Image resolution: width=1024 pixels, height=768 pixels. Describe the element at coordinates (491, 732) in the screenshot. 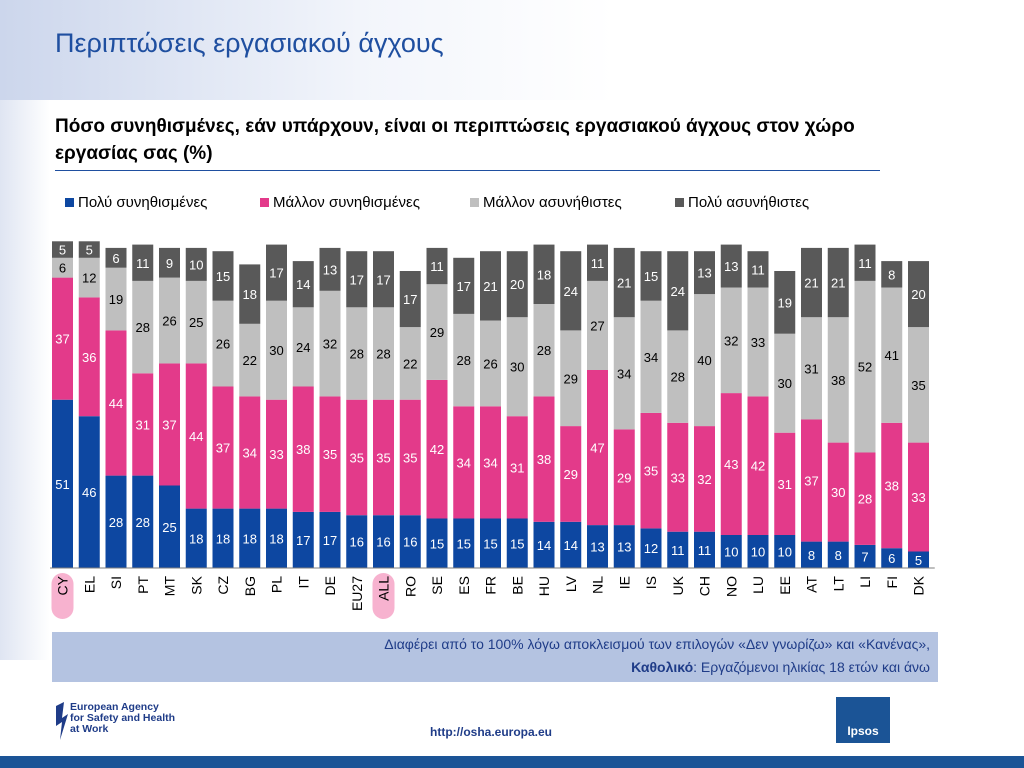

I see `footer-url-link: http://osha.europa.eu` at that location.